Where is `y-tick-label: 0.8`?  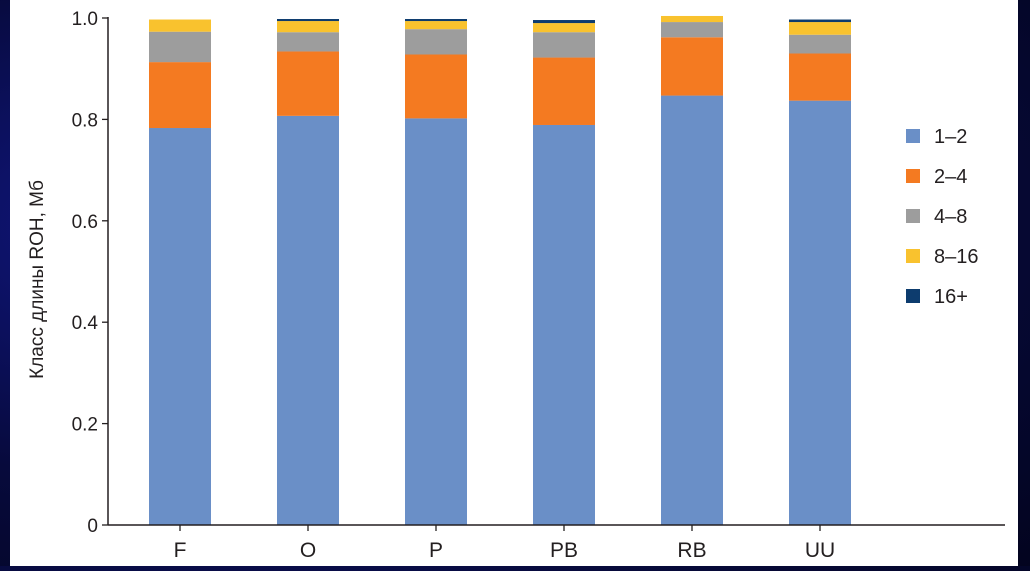
y-tick-label: 0.8 is located at coordinates (85, 120).